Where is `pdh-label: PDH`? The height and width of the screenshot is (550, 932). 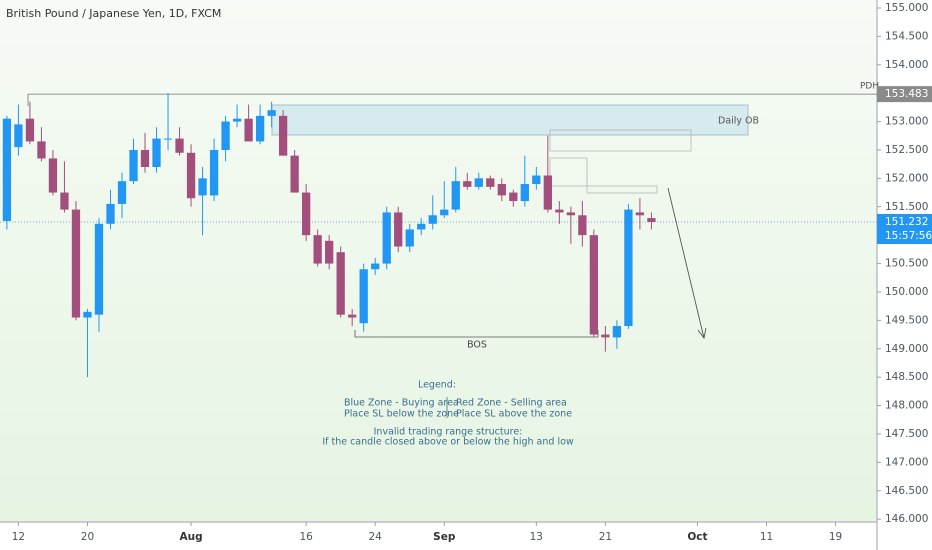
pdh-label: PDH is located at coordinates (869, 87).